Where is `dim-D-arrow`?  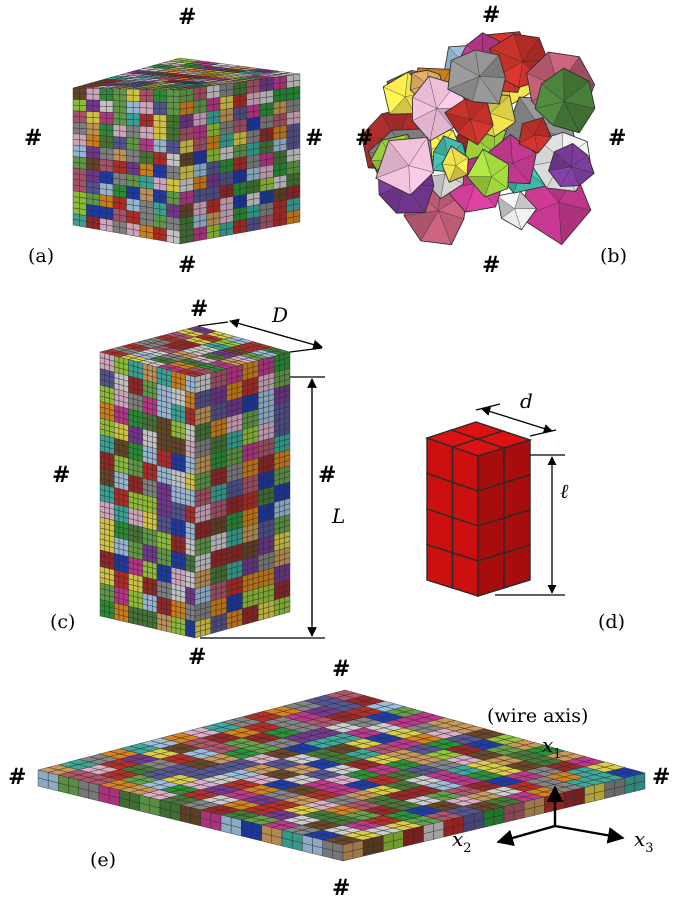
dim-D-arrow is located at coordinates (276, 334).